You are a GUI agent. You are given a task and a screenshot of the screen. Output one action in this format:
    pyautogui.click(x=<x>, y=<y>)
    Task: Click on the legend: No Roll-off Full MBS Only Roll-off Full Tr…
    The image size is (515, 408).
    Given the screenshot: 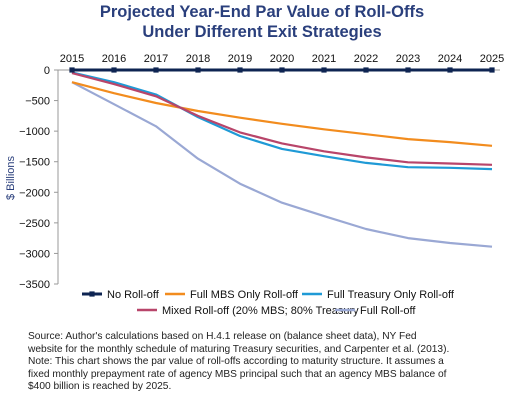 What is the action you would take?
    pyautogui.click(x=268, y=303)
    